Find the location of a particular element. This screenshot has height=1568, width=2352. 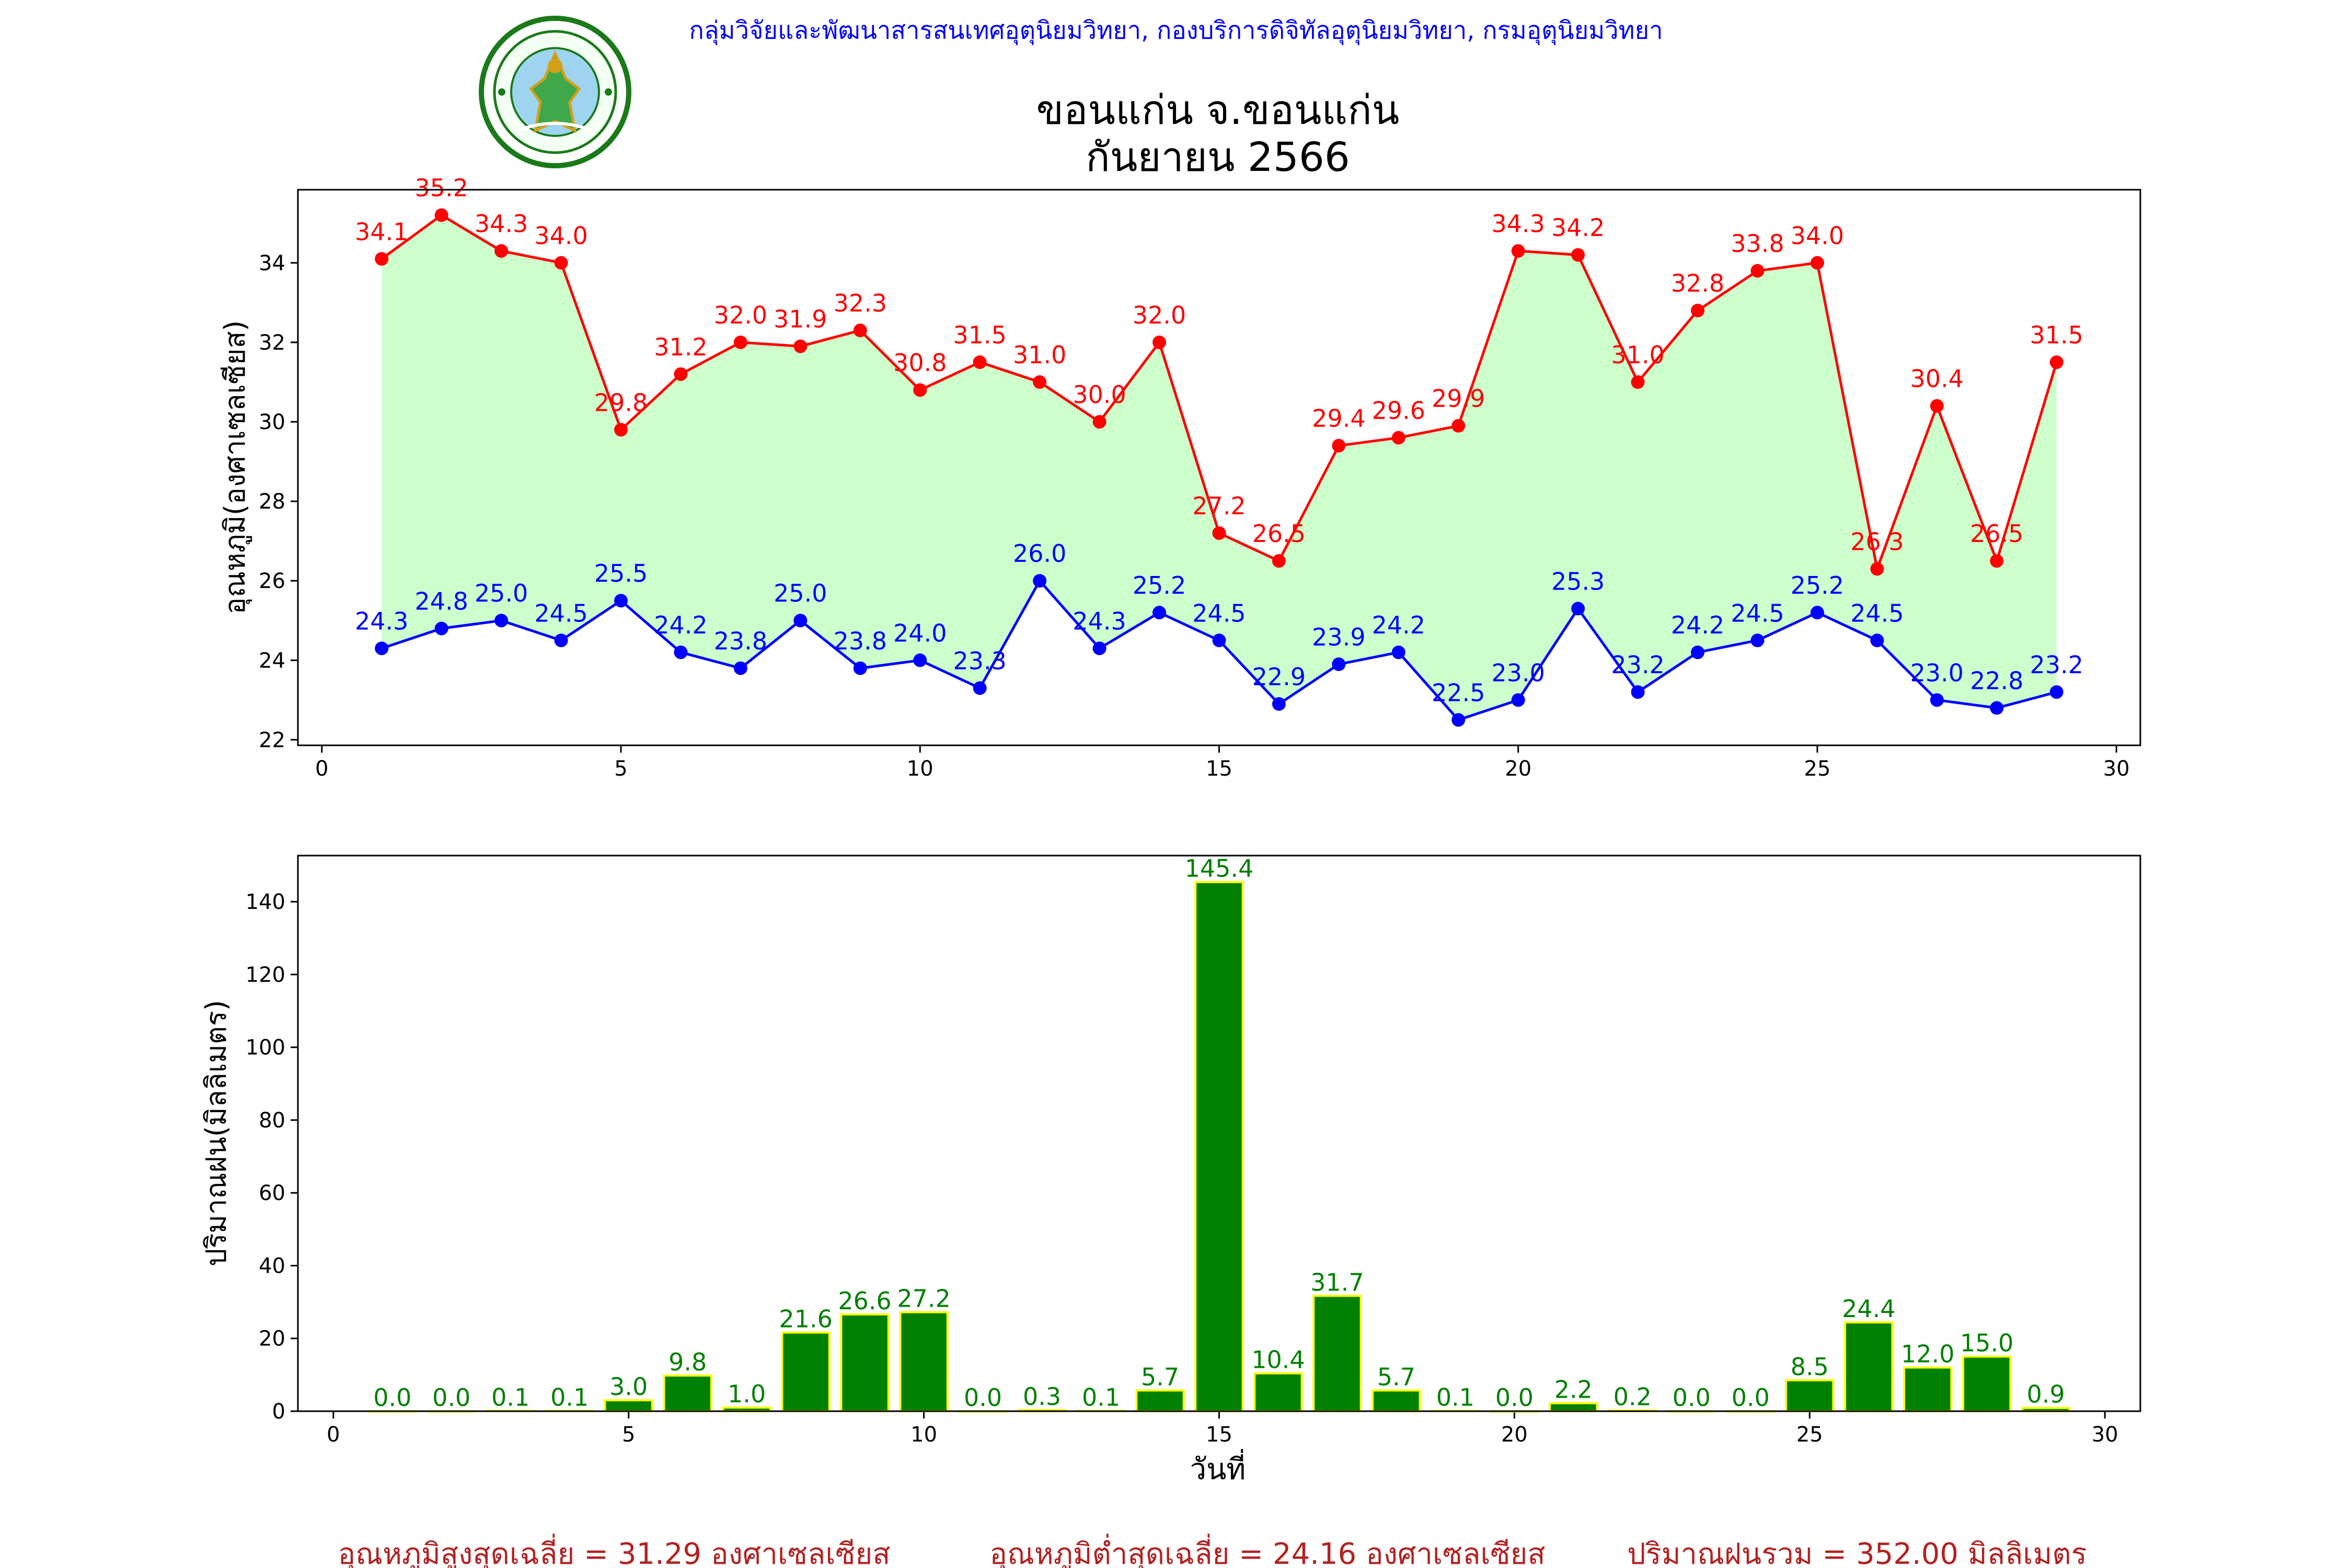

min-temperature-label: 23.9 is located at coordinates (1338, 637).